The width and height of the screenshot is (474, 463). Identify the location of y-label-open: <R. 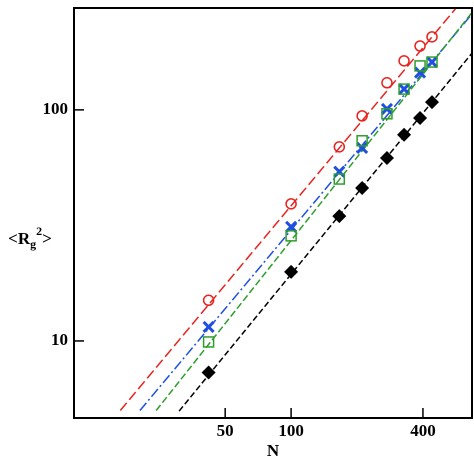
(19, 238).